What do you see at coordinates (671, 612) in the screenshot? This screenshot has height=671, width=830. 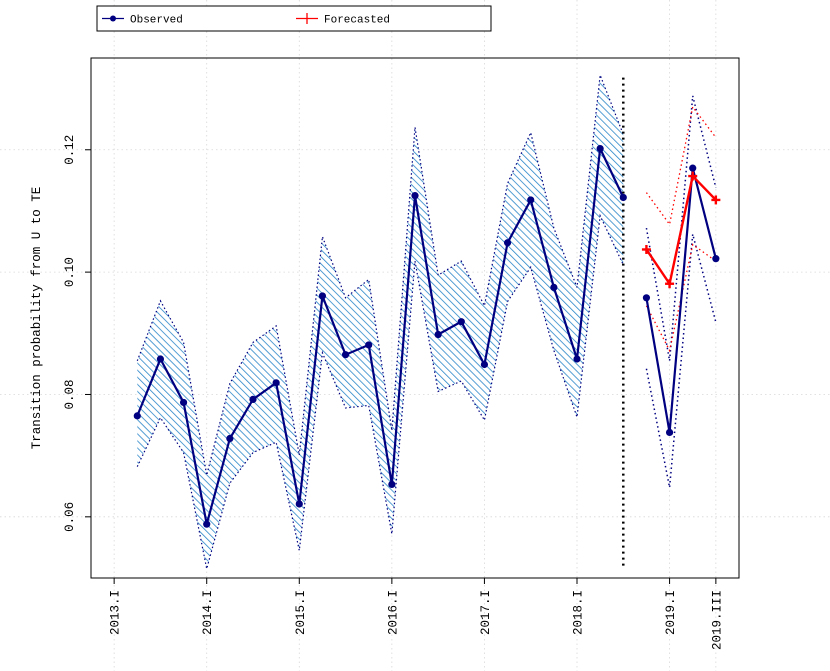 I see `x-tick-label: 2019.I` at bounding box center [671, 612].